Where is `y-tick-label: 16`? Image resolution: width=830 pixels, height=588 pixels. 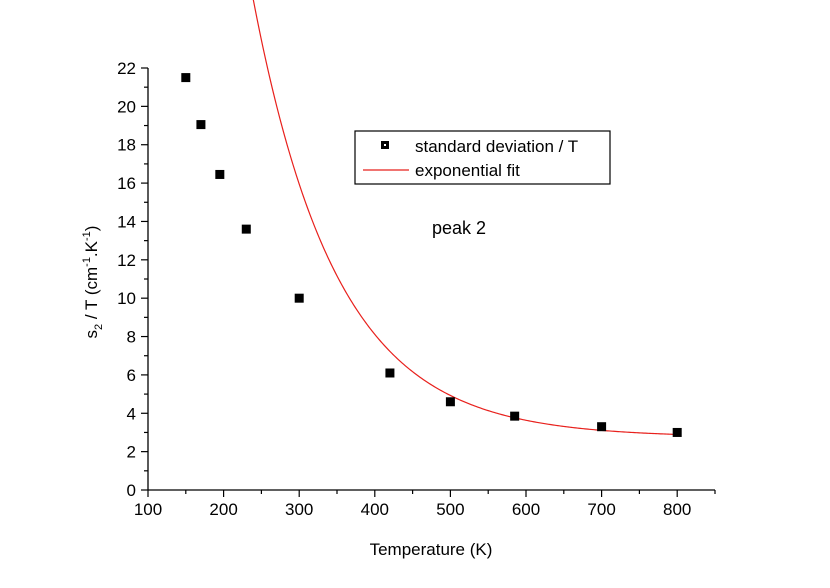
y-tick-label: 16 is located at coordinates (126, 183).